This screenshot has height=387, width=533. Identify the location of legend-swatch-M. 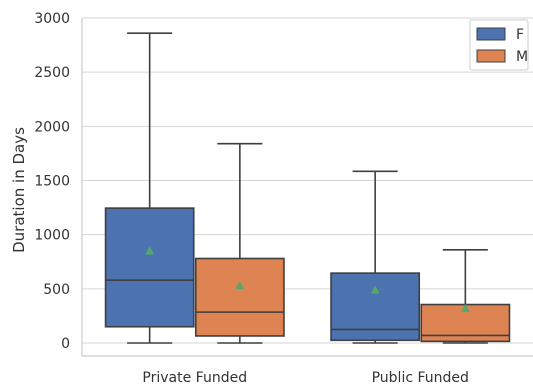
(491, 56).